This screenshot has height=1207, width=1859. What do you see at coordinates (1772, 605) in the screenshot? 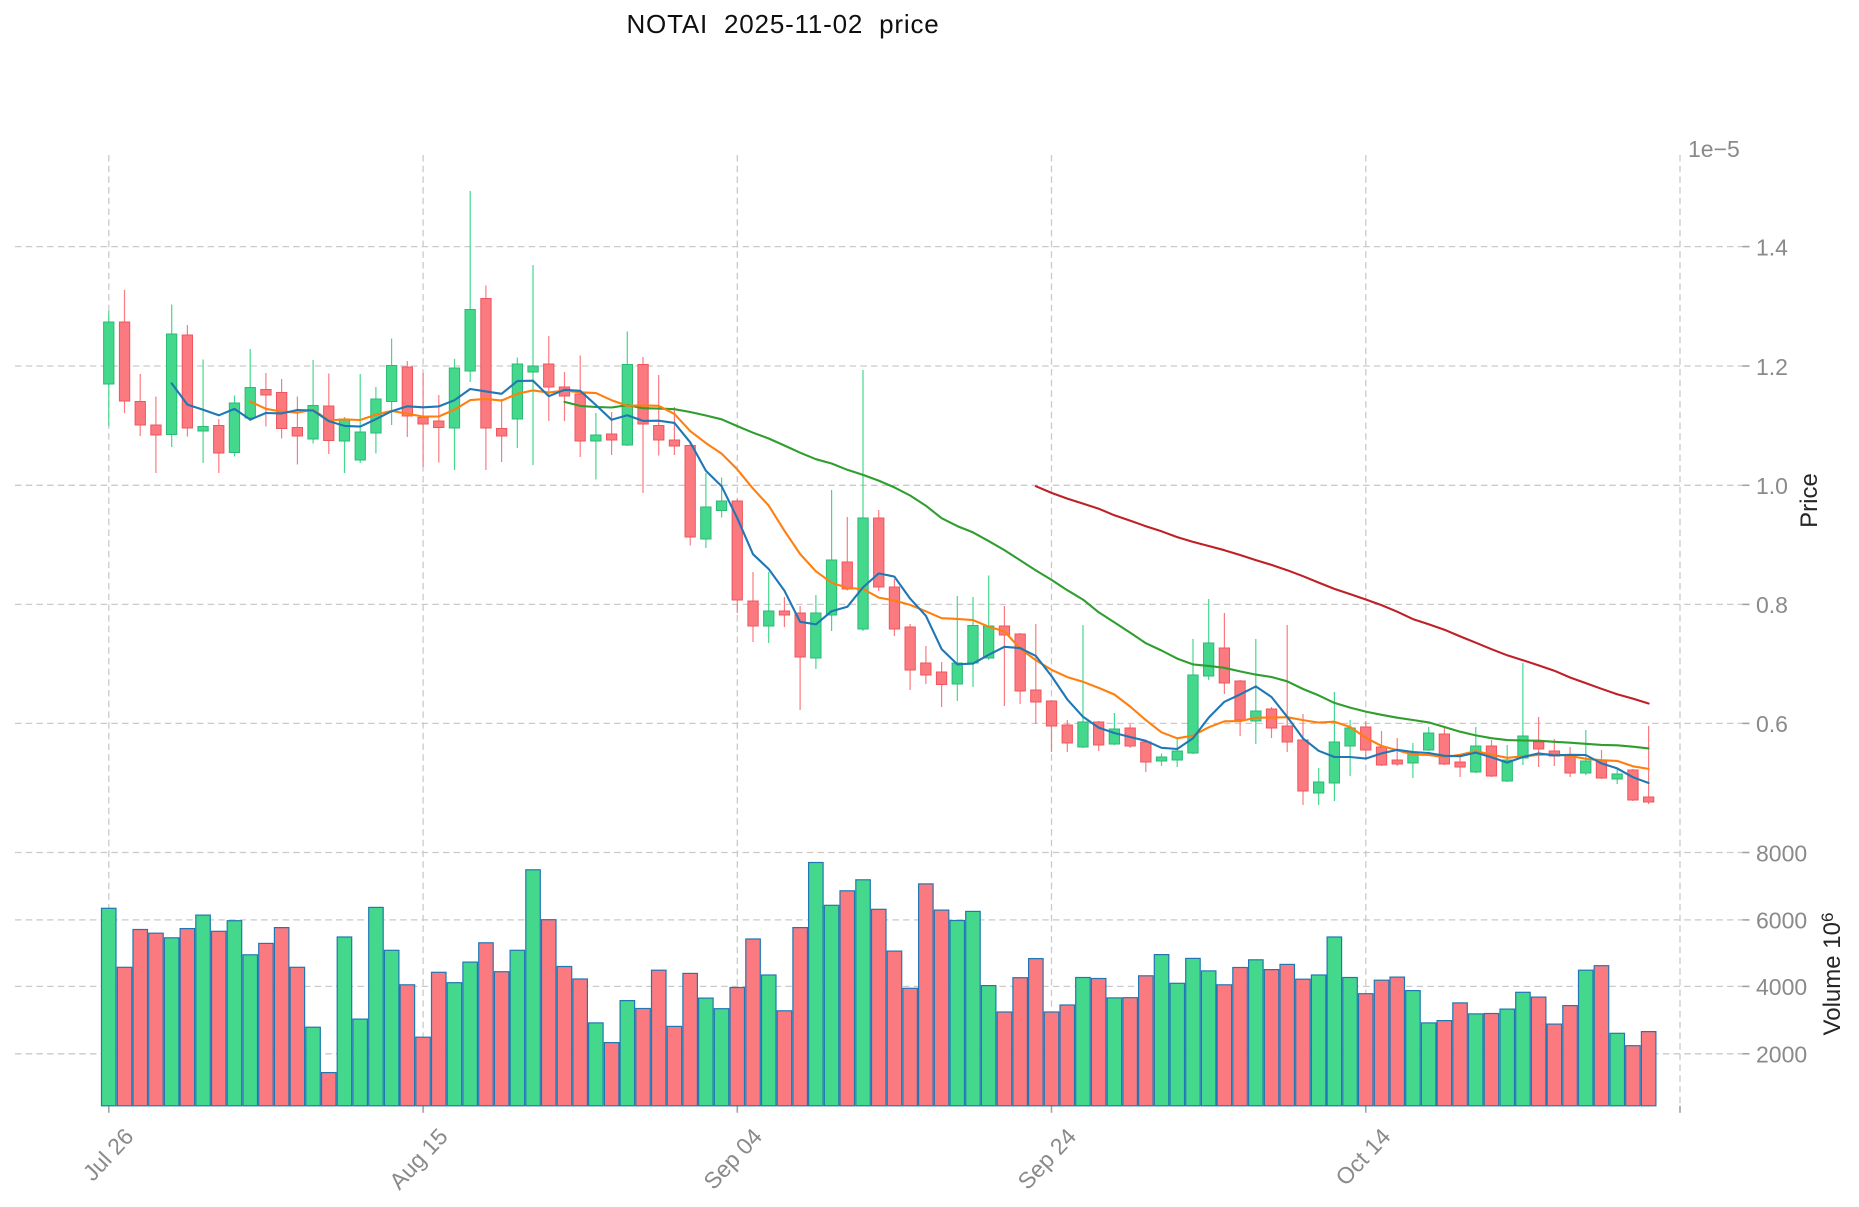
I see `svg-text: 0.8` at bounding box center [1772, 605].